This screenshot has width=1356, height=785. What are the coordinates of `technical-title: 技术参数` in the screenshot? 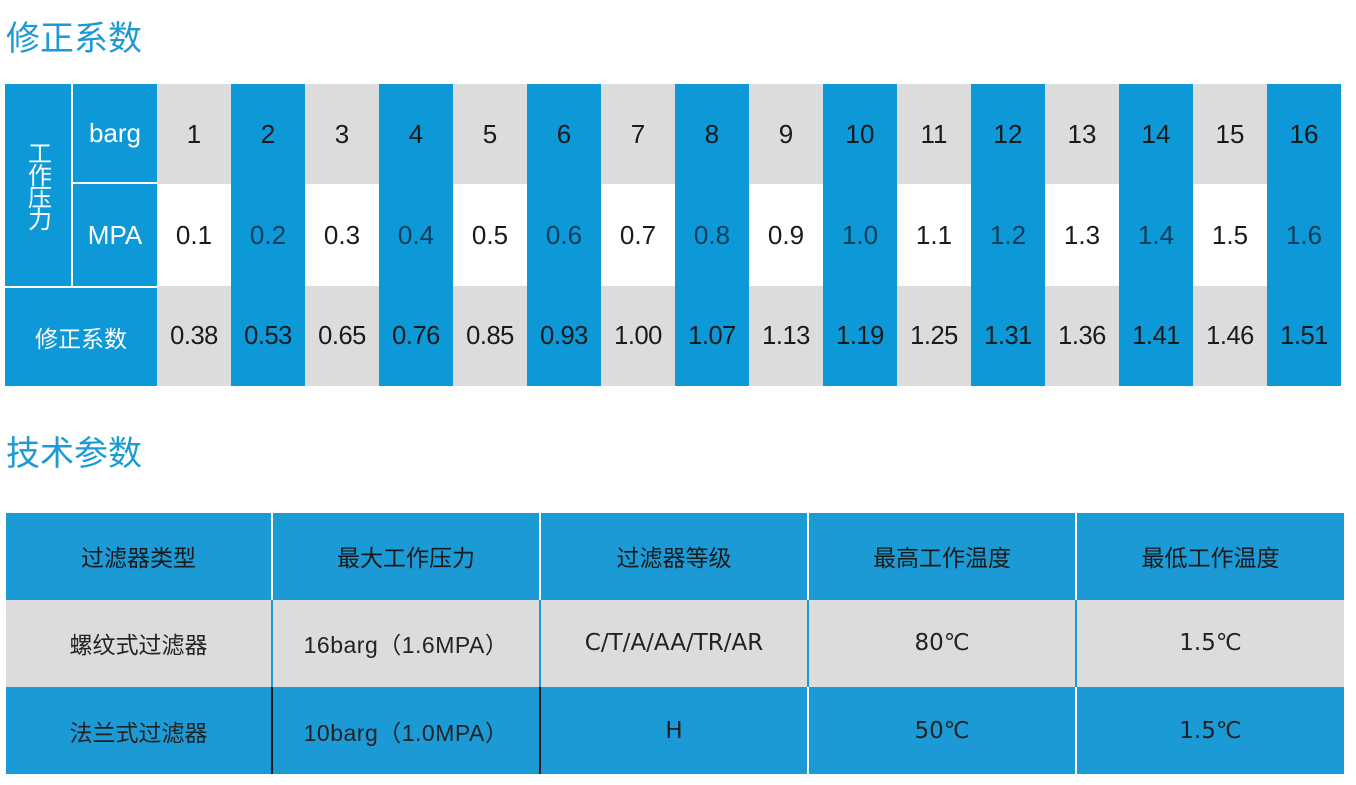 It's located at (74, 454).